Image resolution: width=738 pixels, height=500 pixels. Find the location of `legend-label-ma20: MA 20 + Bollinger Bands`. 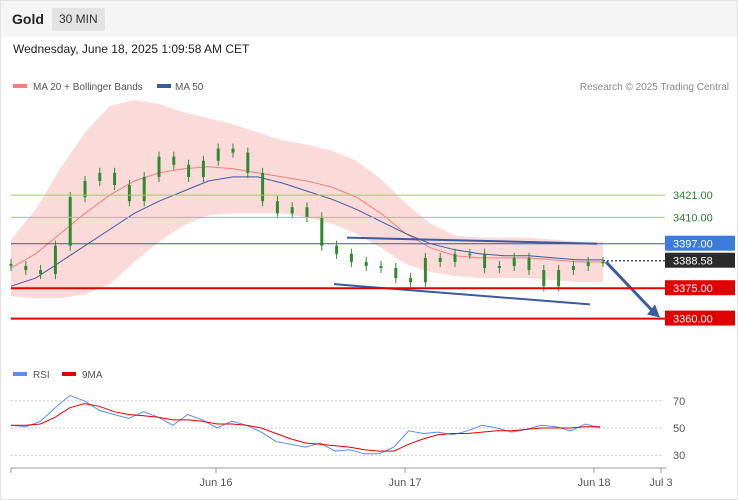

legend-label-ma20: MA 20 + Bollinger Bands is located at coordinates (88, 87).